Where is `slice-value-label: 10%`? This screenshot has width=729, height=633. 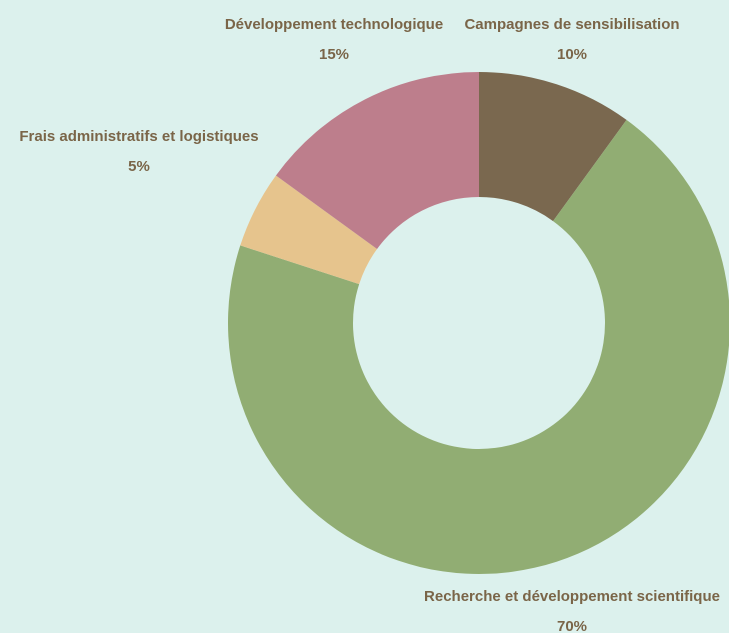 slice-value-label: 10% is located at coordinates (572, 54).